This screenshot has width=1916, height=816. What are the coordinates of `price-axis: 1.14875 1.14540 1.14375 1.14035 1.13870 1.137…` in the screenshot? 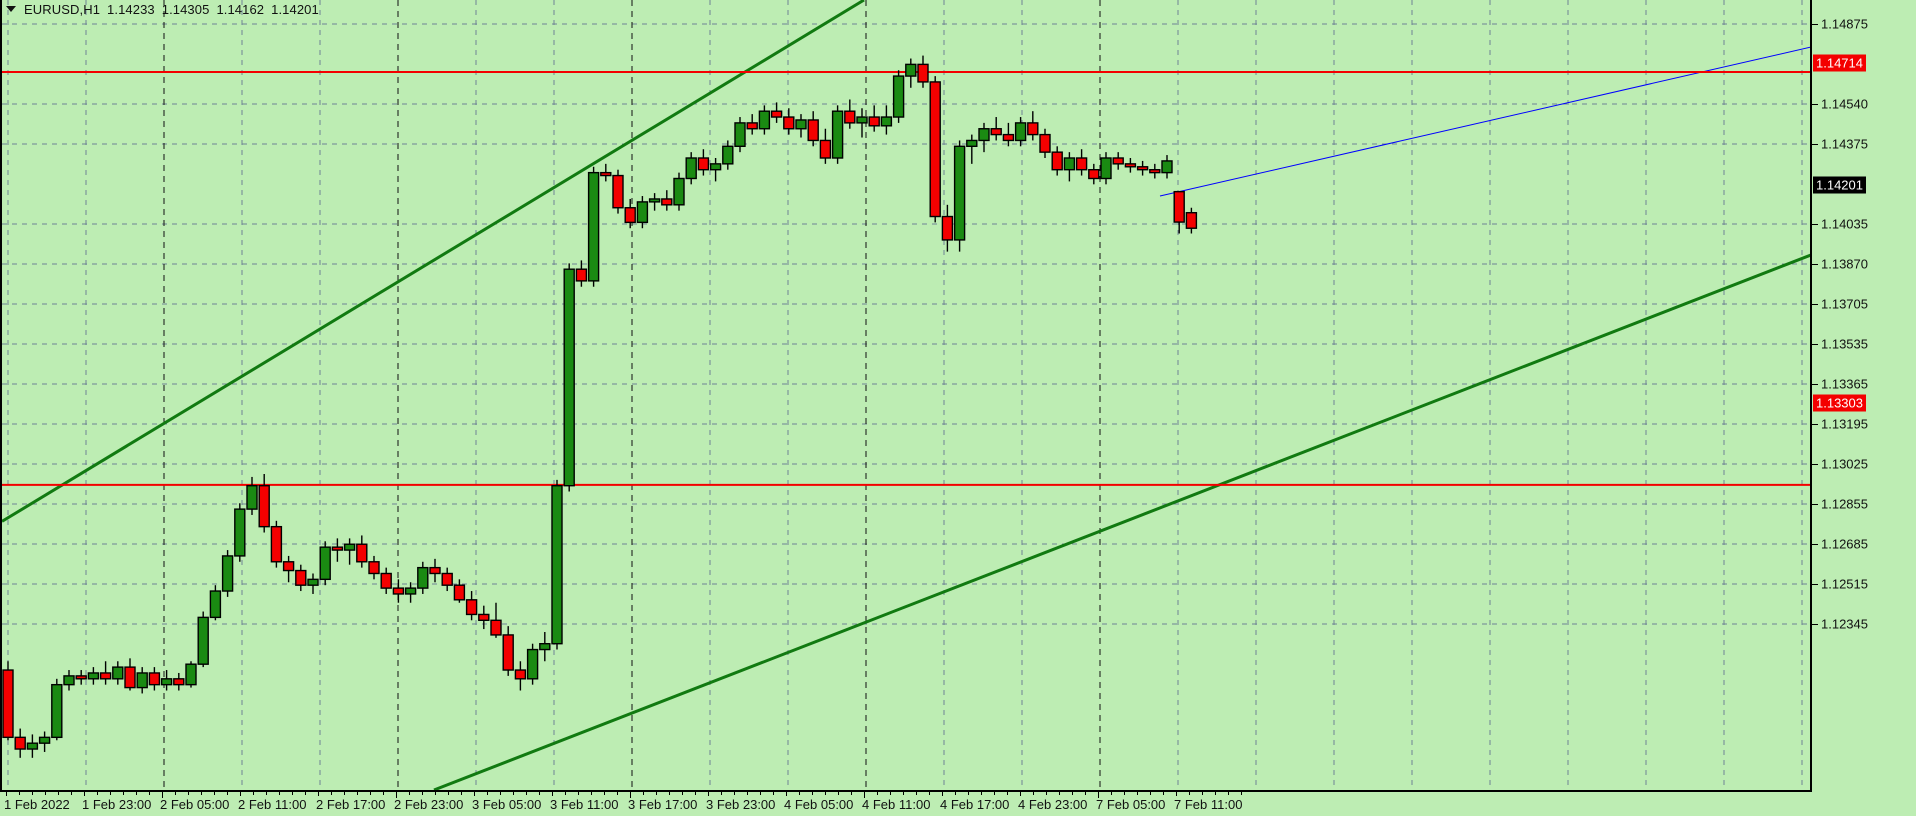 It's located at (1864, 396).